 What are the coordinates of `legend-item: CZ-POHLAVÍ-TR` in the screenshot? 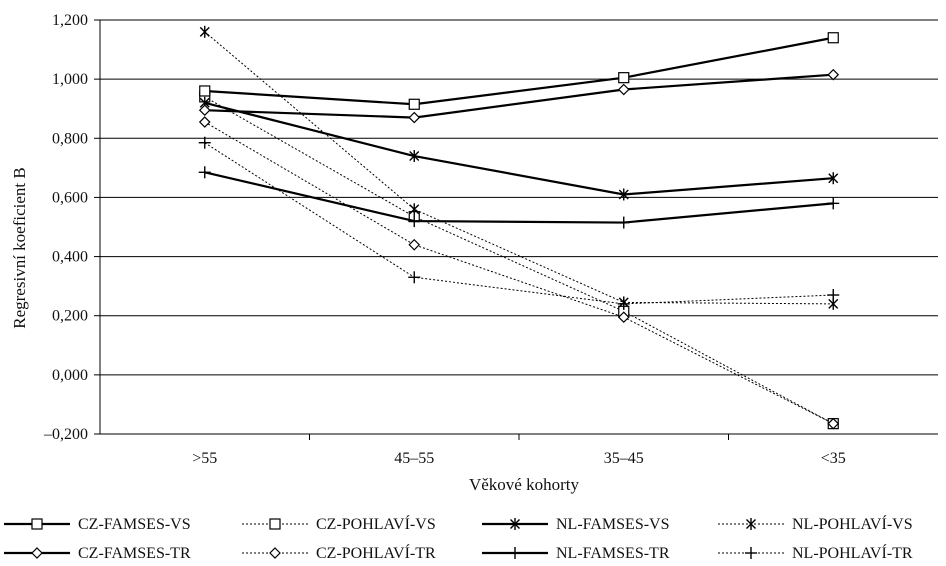 It's located at (339, 552).